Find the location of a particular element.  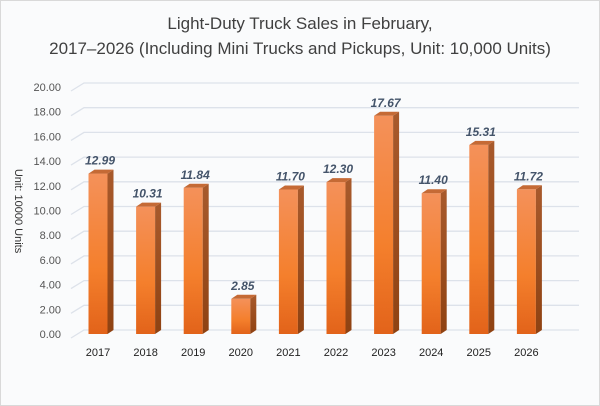

y-tick-label: 14.00 is located at coordinates (47, 162).